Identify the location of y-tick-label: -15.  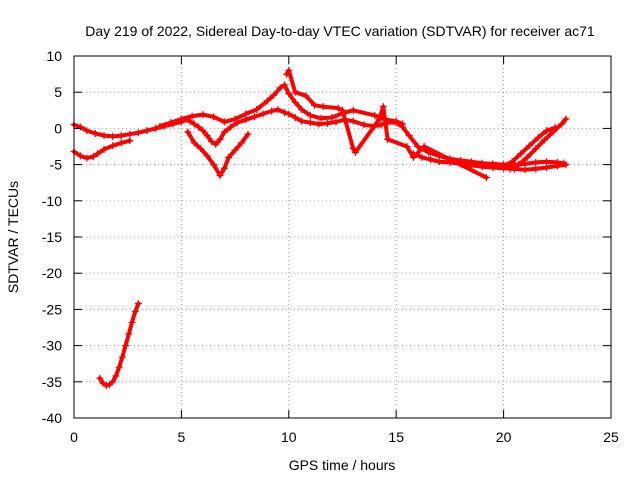
(52, 237).